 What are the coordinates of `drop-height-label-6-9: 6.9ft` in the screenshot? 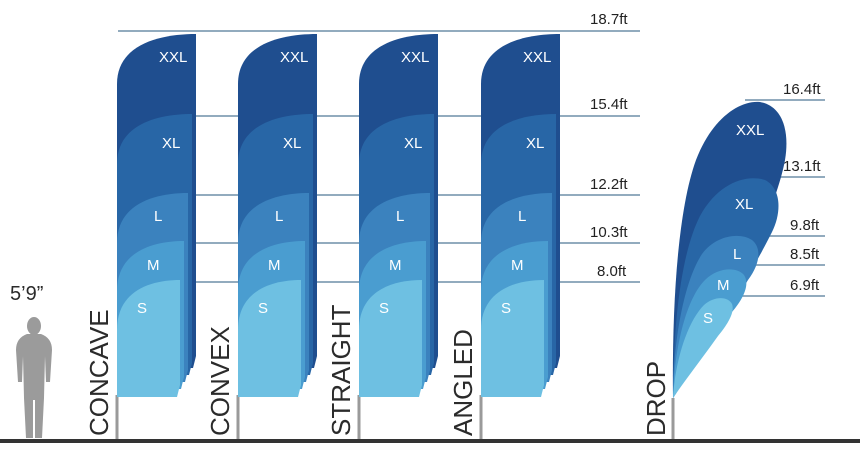 It's located at (805, 285).